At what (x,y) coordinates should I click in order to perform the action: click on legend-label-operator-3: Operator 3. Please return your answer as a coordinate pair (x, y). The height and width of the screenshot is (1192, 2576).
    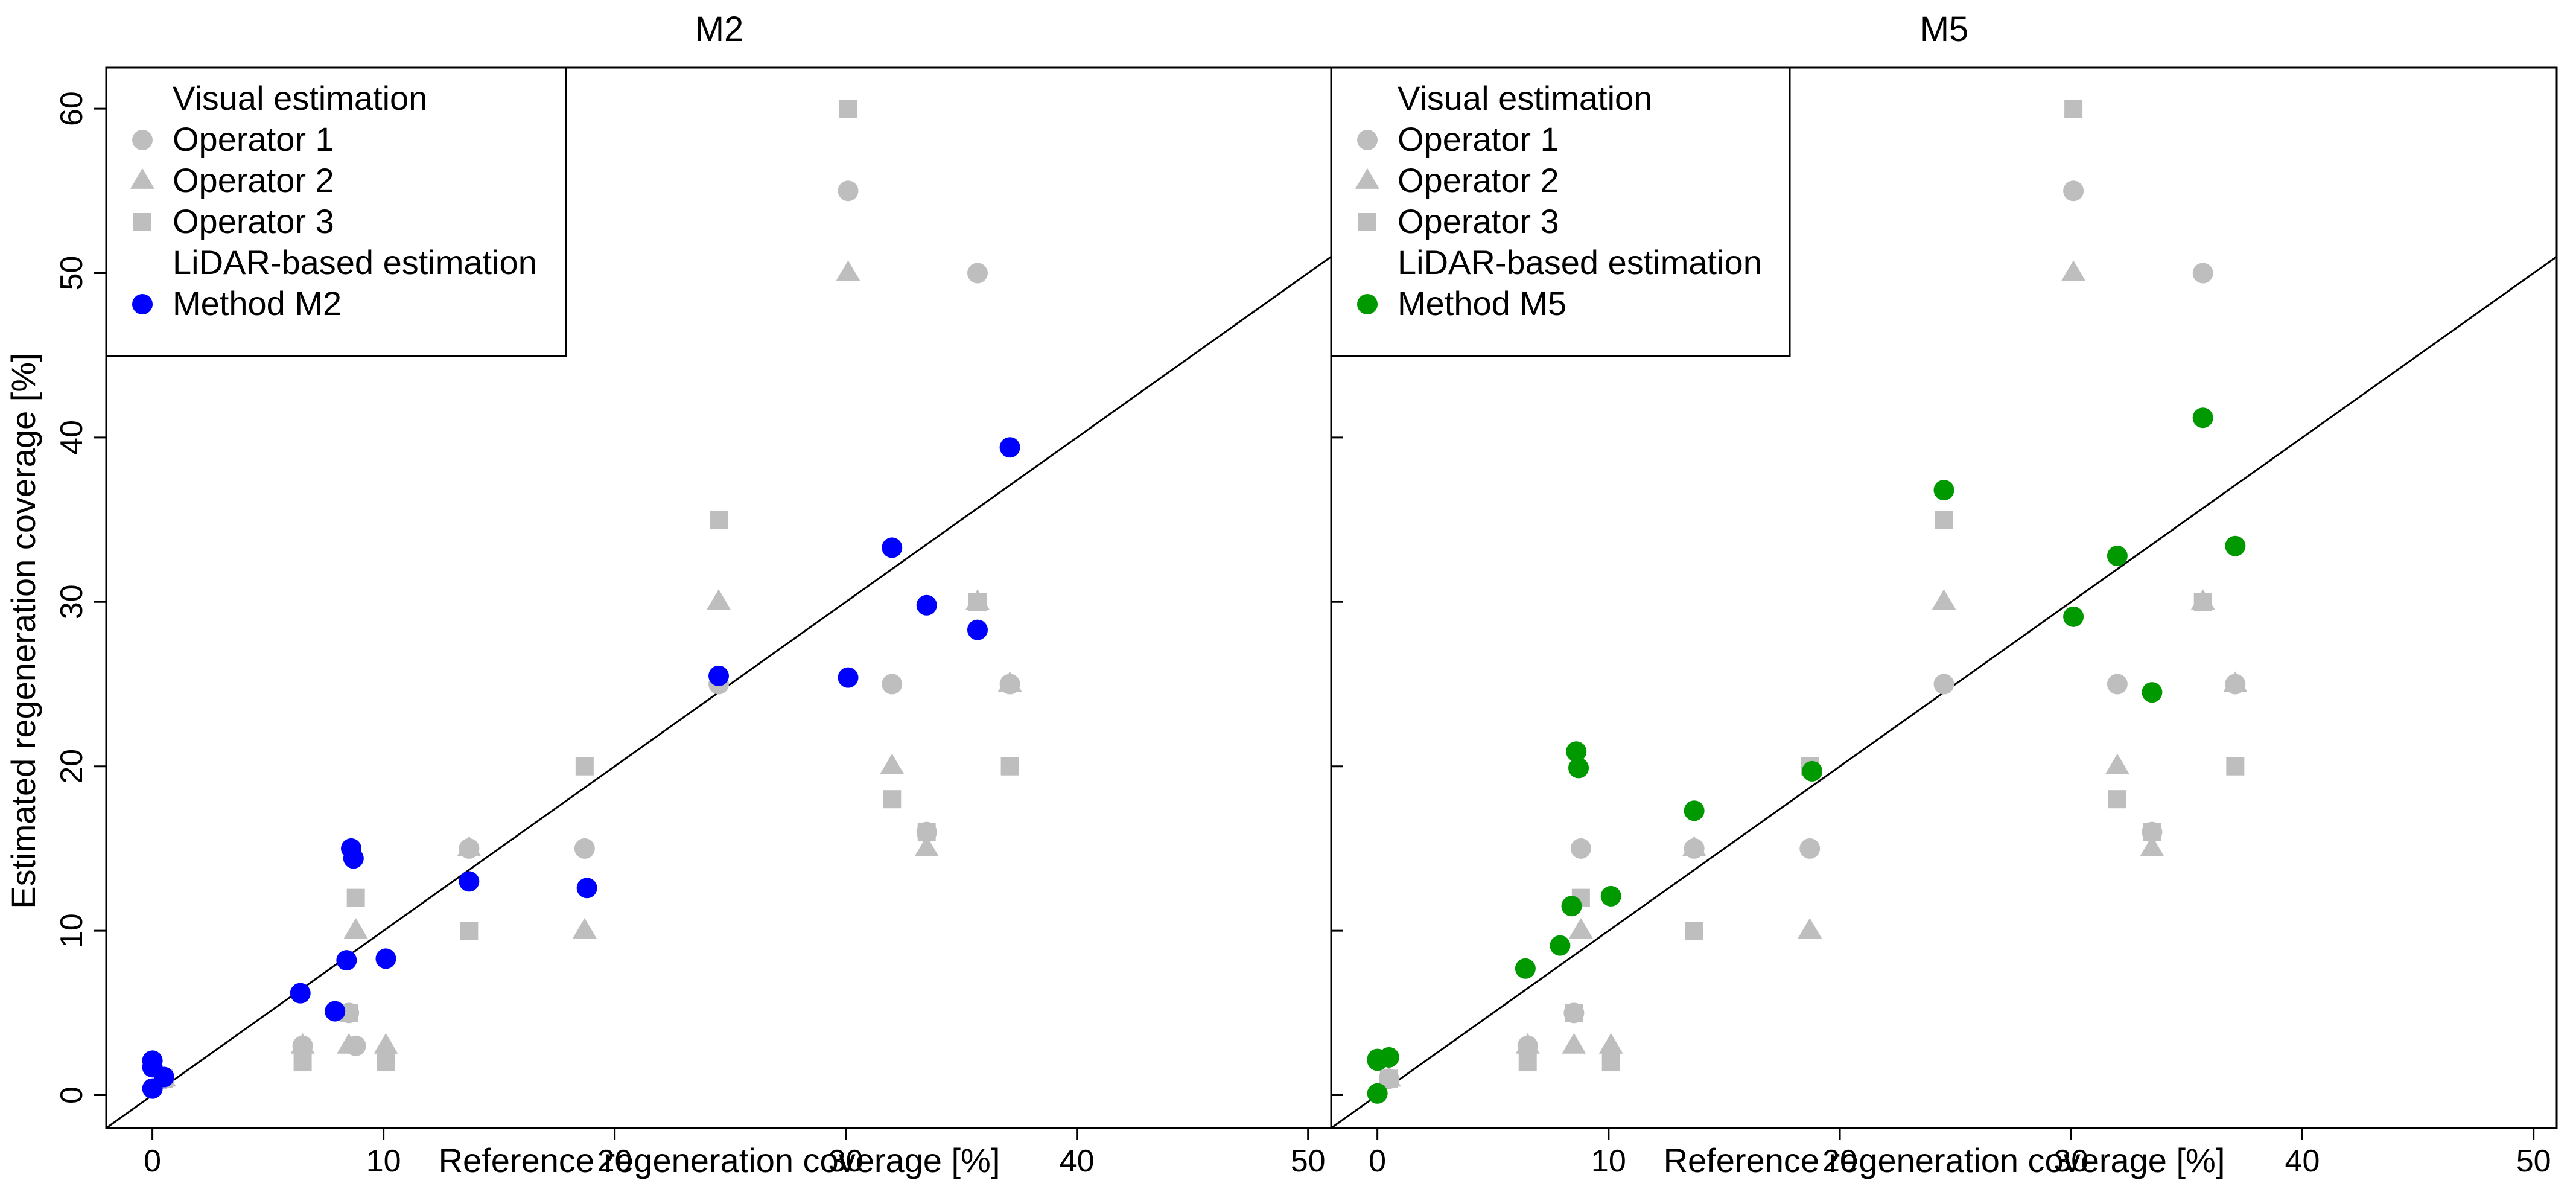
    Looking at the image, I should click on (254, 221).